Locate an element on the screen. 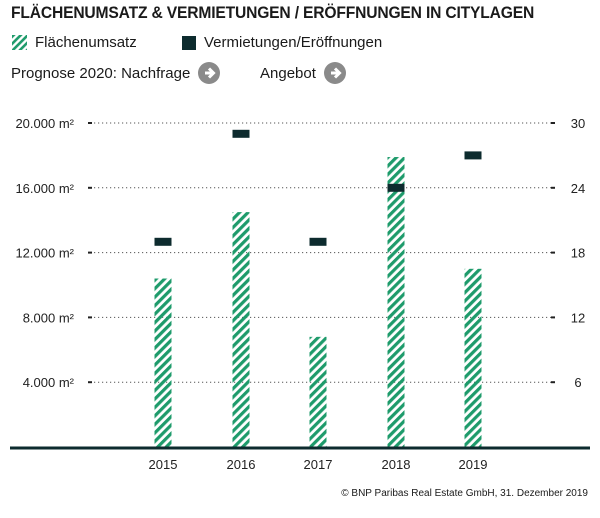 The image size is (600, 518). y-left-tick-label: 4.000 m² is located at coordinates (49, 382).